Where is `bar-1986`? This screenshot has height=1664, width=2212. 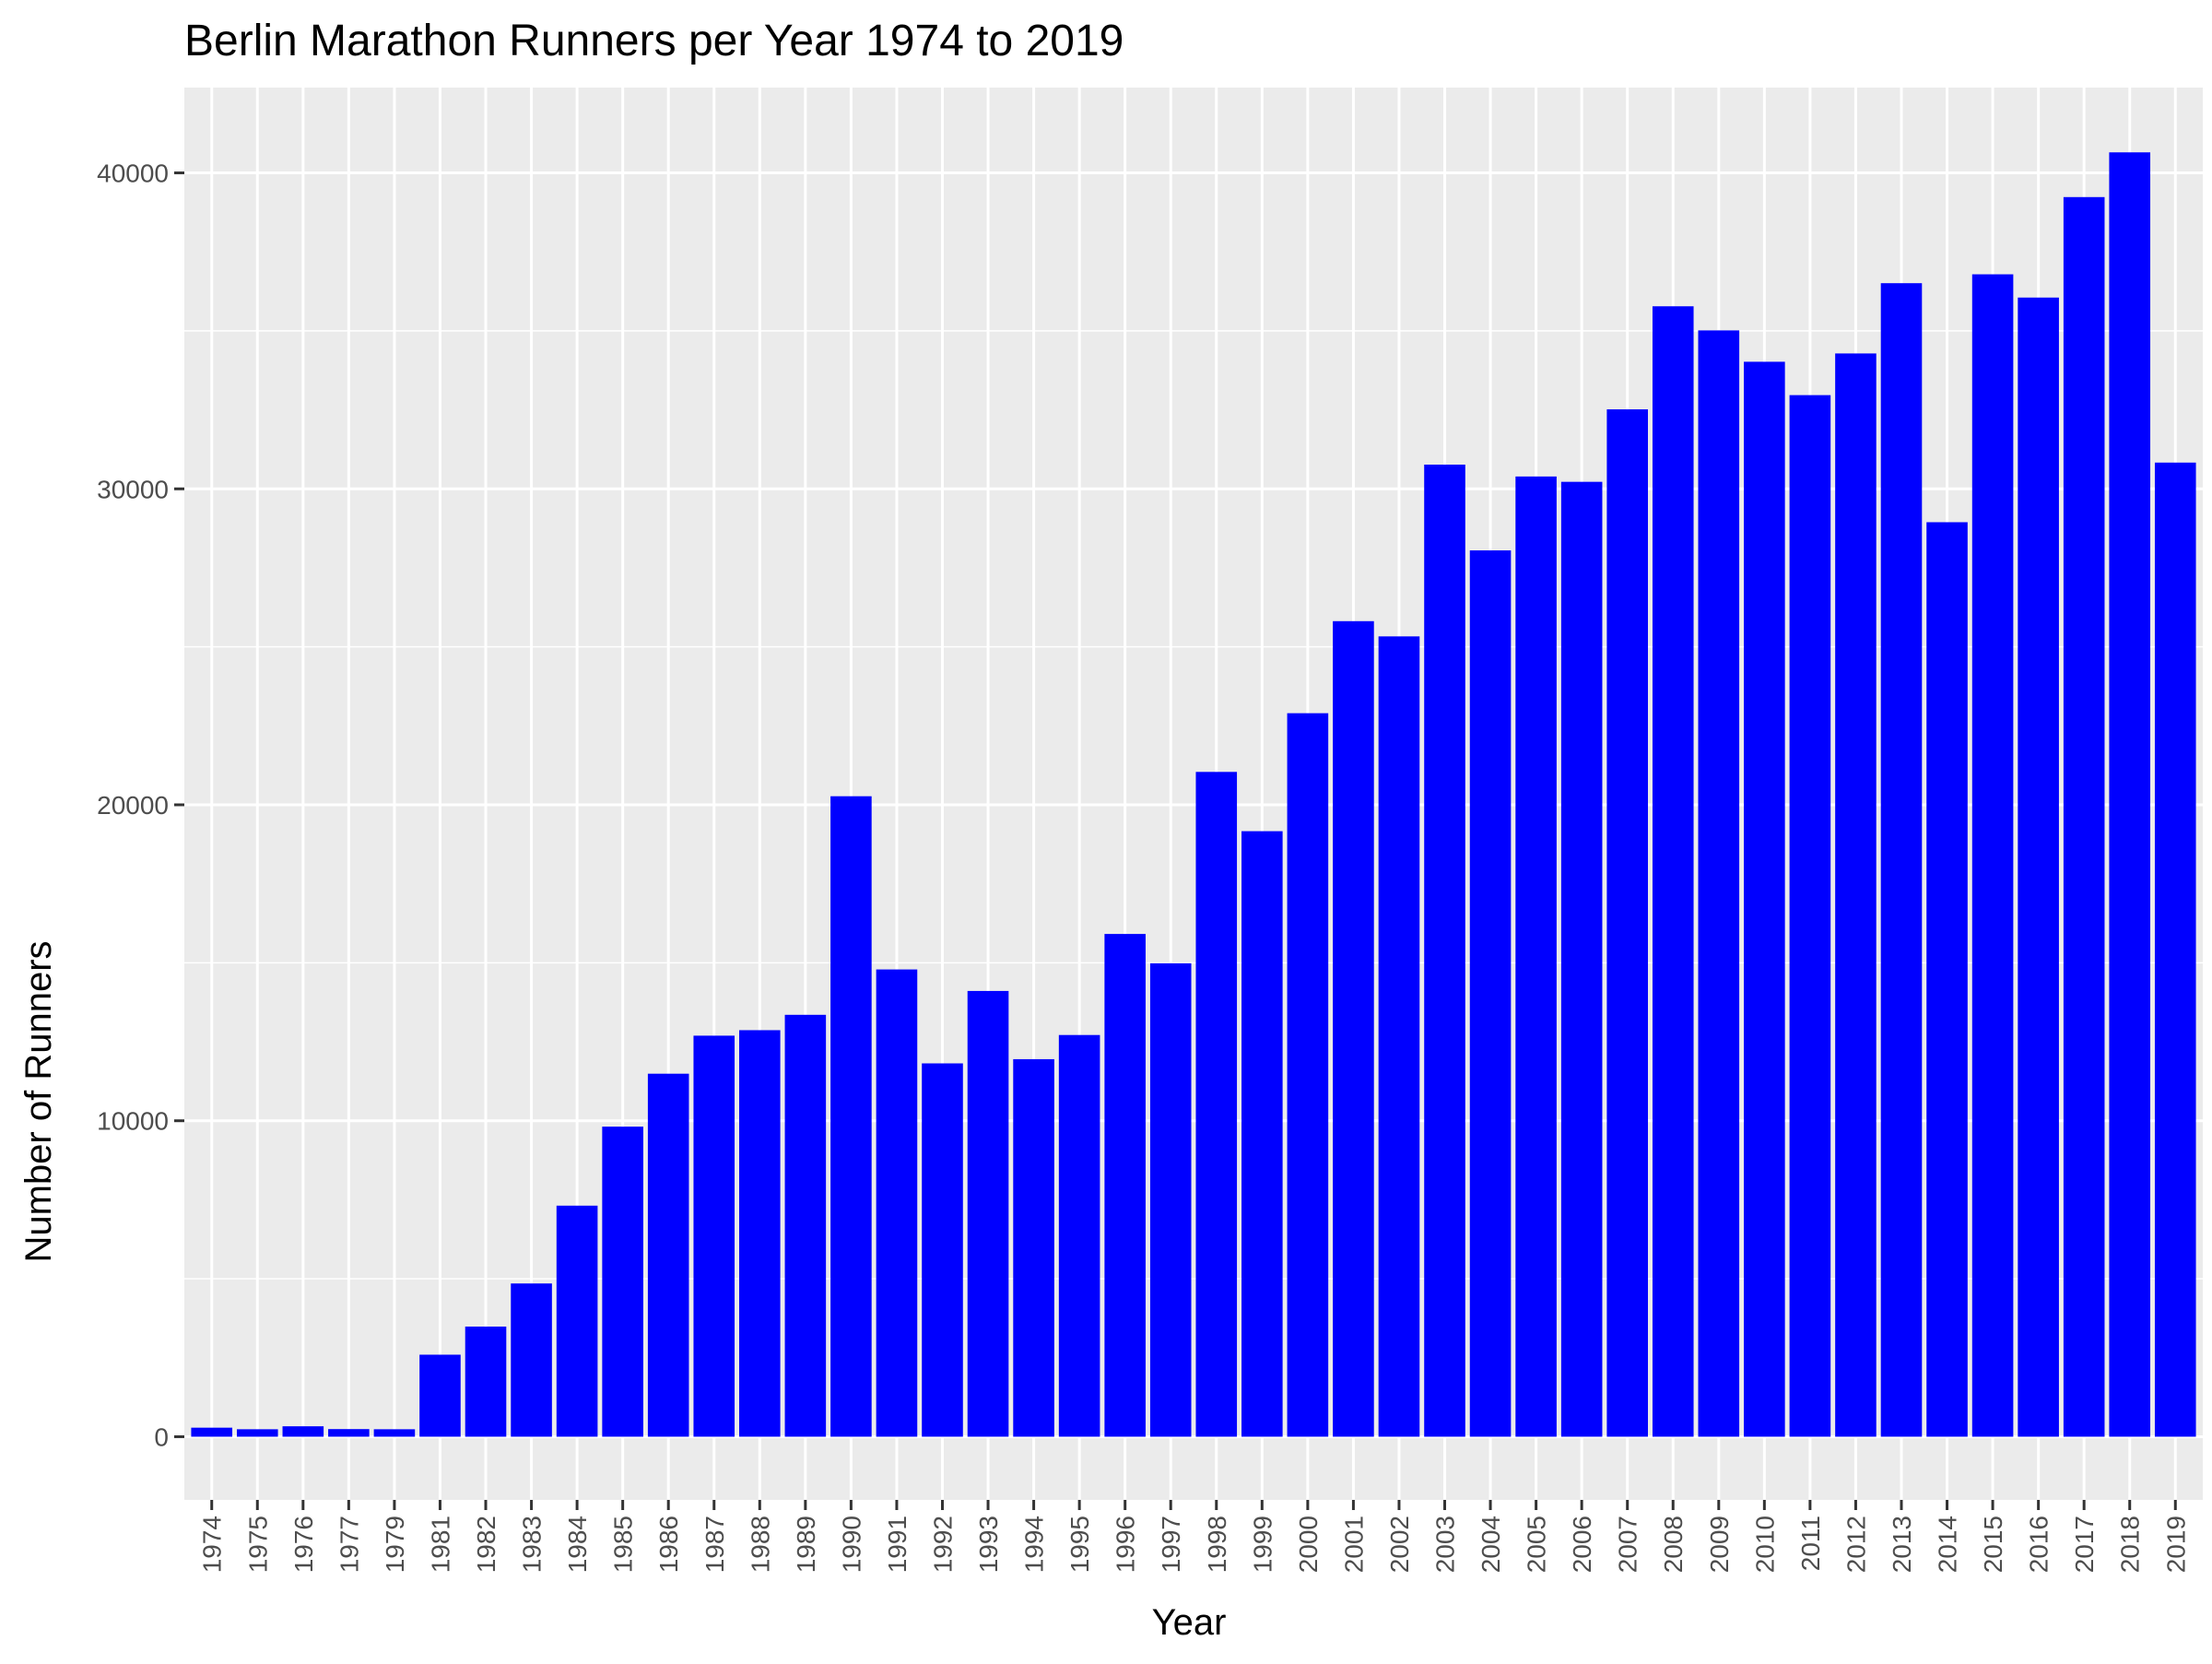
bar-1986 is located at coordinates (668, 1255).